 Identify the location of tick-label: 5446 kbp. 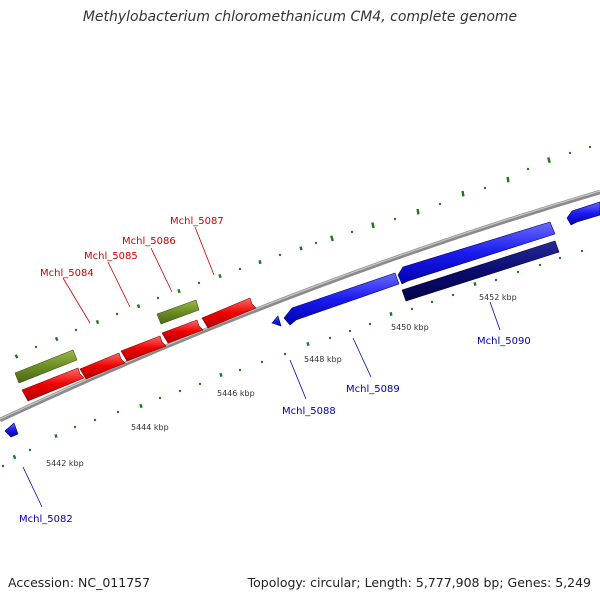
(236, 393).